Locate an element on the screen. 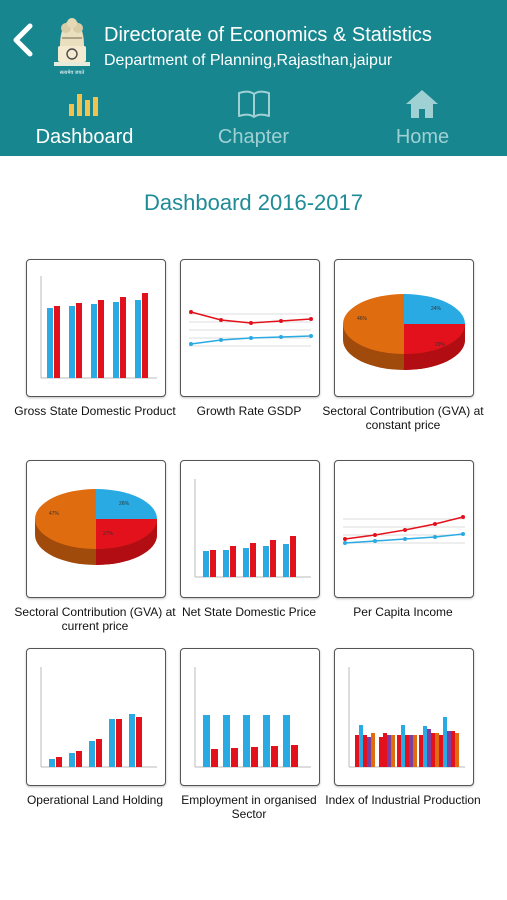 The image size is (507, 900). svg-text: 46% is located at coordinates (362, 319).